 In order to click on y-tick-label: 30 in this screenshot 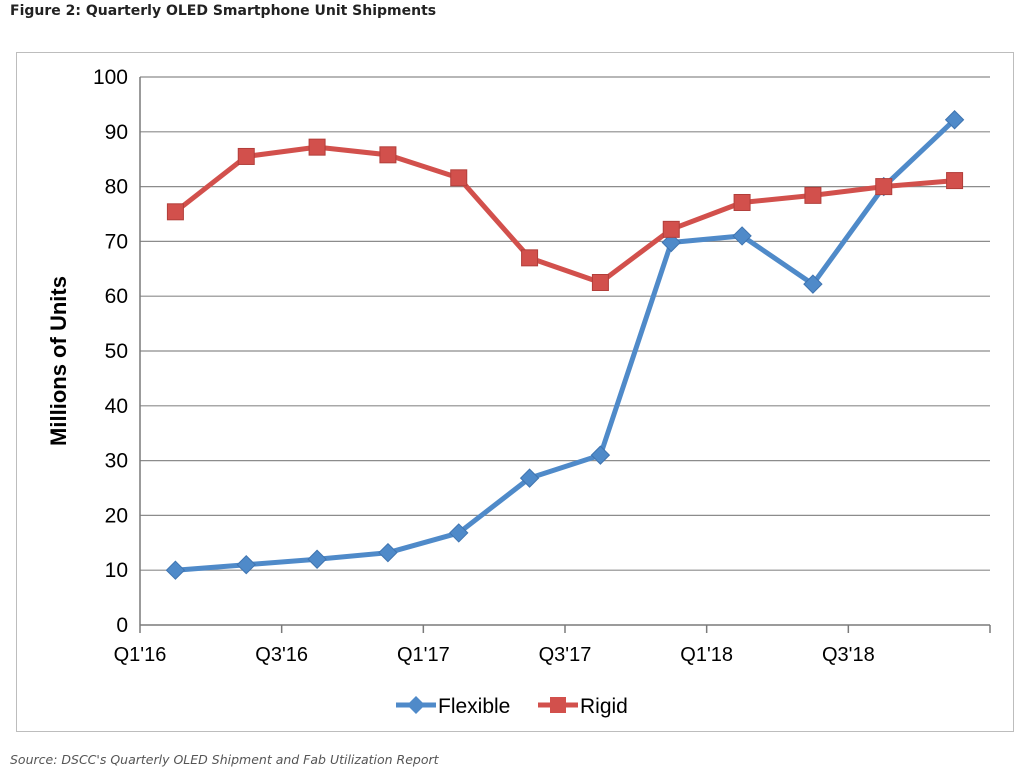, I will do `click(116, 461)`.